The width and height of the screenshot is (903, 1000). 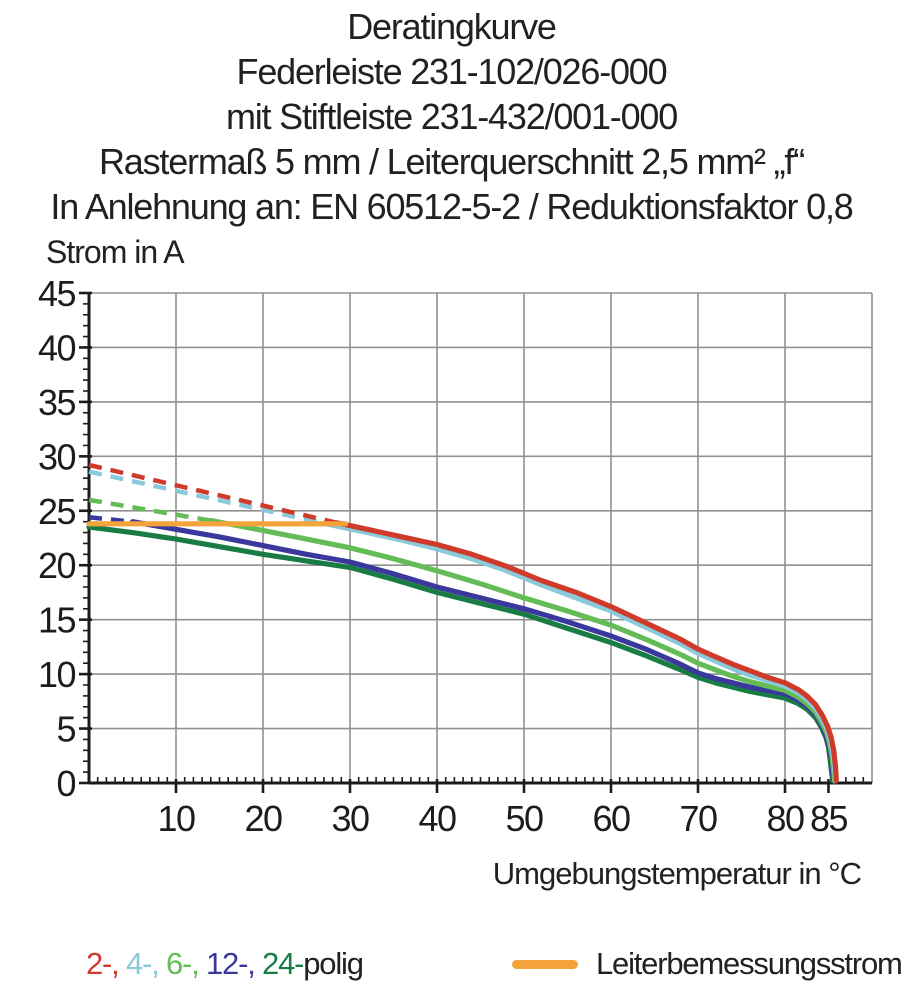 I want to click on x-tick-label: 30, so click(x=350, y=818).